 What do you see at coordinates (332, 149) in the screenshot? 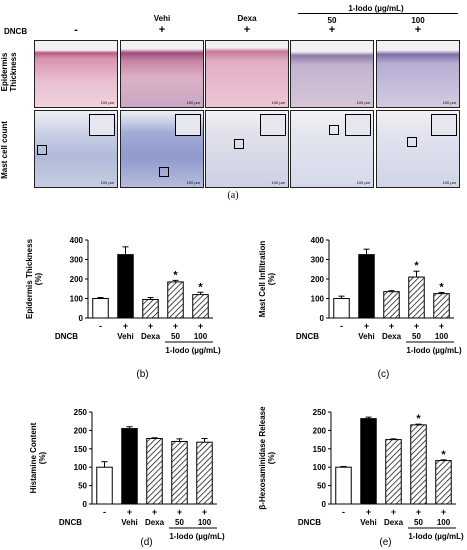
I see `micrograph-tb-50: 100 µm` at bounding box center [332, 149].